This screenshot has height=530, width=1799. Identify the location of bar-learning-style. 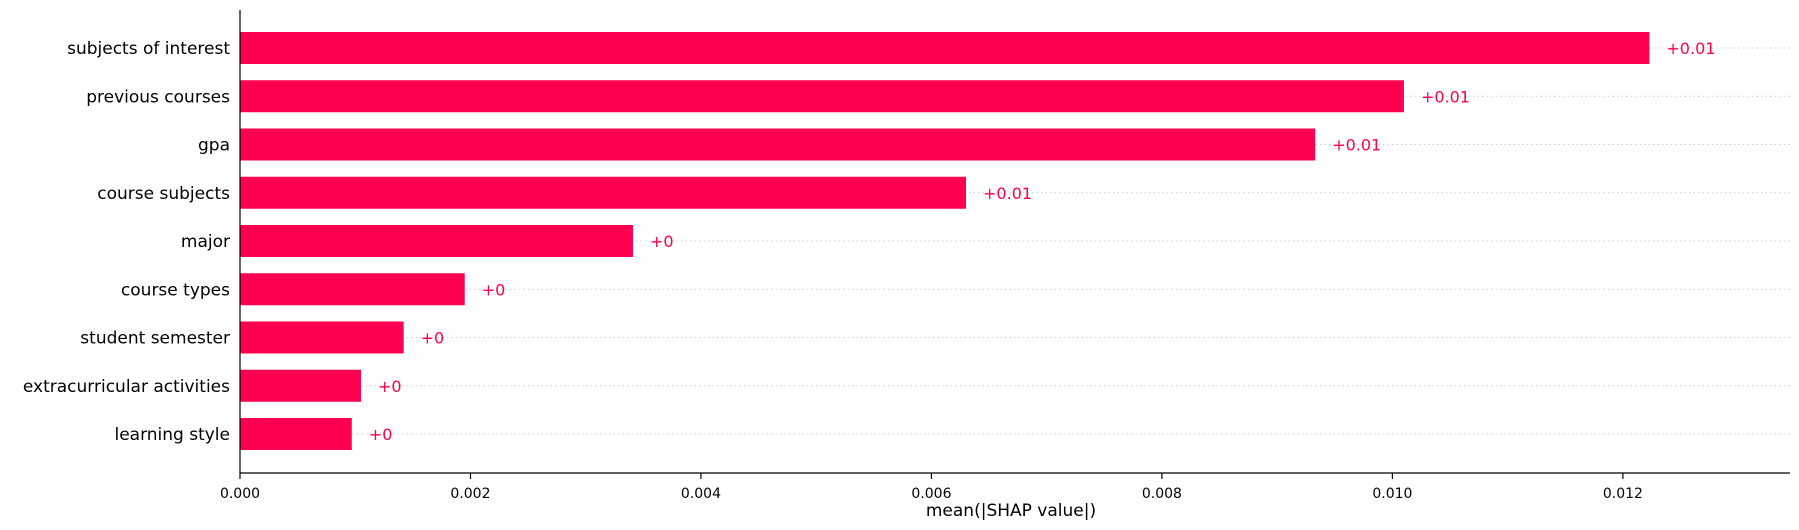
(296, 434).